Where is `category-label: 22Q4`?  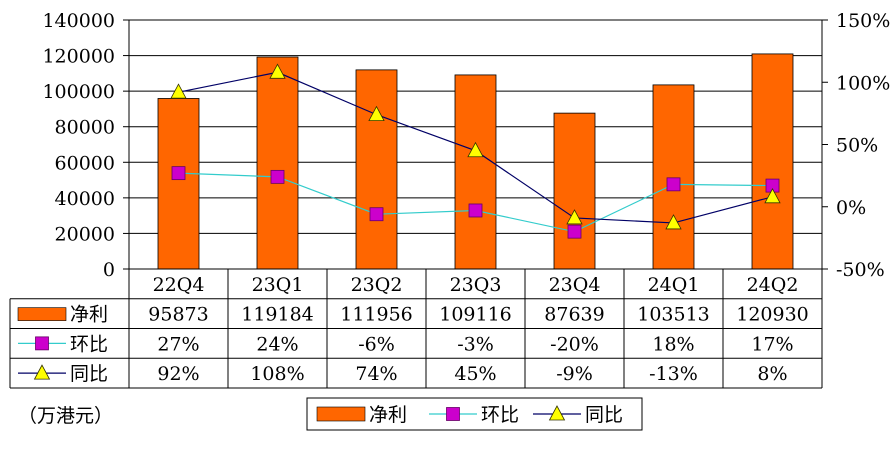
category-label: 22Q4 is located at coordinates (179, 285).